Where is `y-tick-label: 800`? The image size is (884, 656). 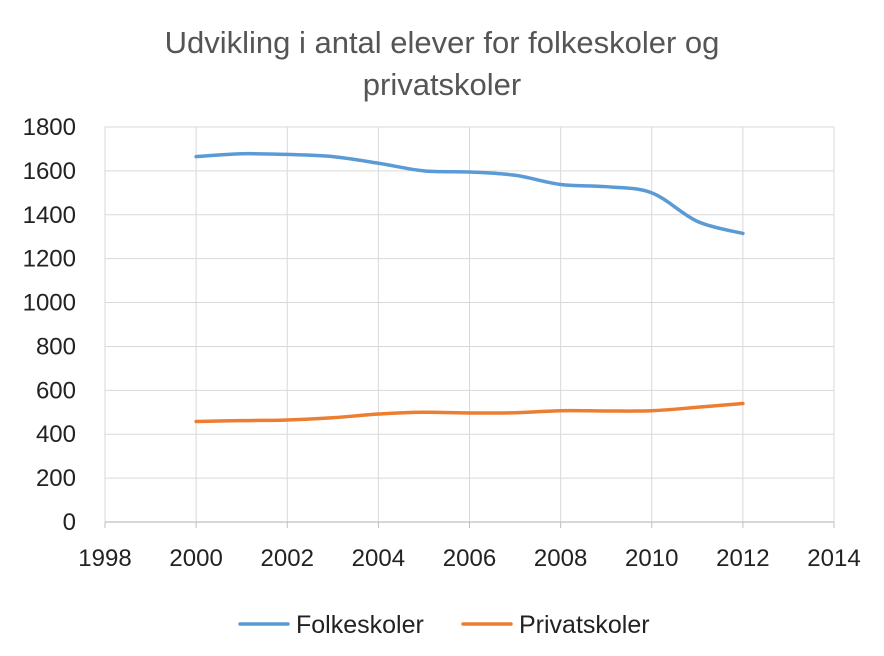 y-tick-label: 800 is located at coordinates (56, 346).